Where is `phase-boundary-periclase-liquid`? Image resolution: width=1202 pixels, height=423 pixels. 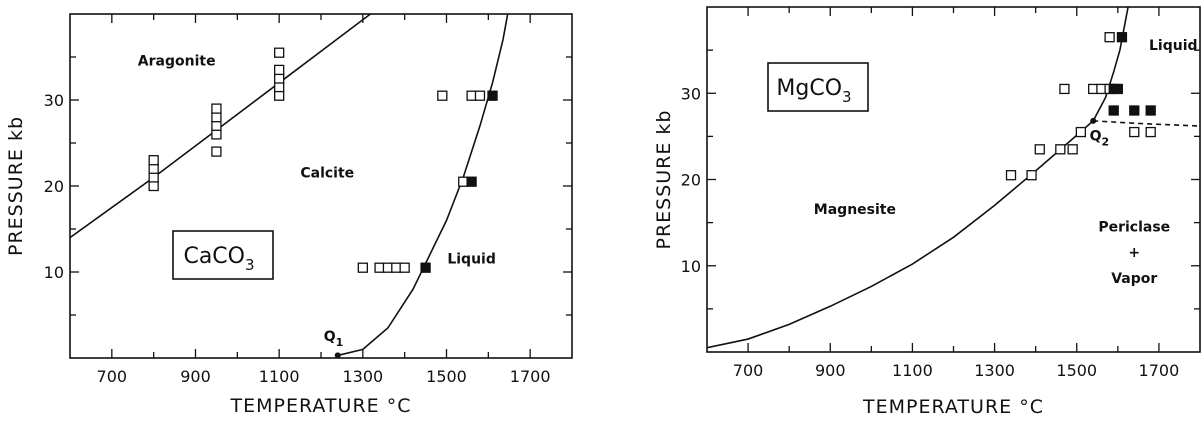 phase-boundary-periclase-liquid is located at coordinates (1146, 123).